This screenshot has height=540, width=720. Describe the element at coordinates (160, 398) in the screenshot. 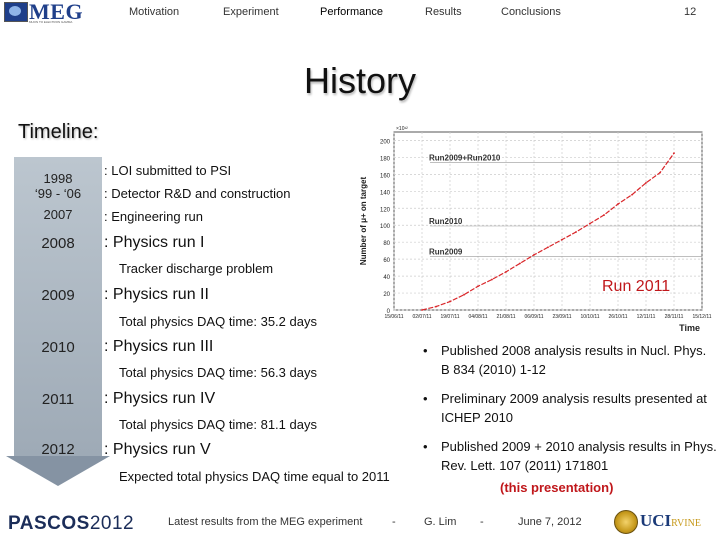

I see `timeline-text-2011: : Physics run IV` at that location.